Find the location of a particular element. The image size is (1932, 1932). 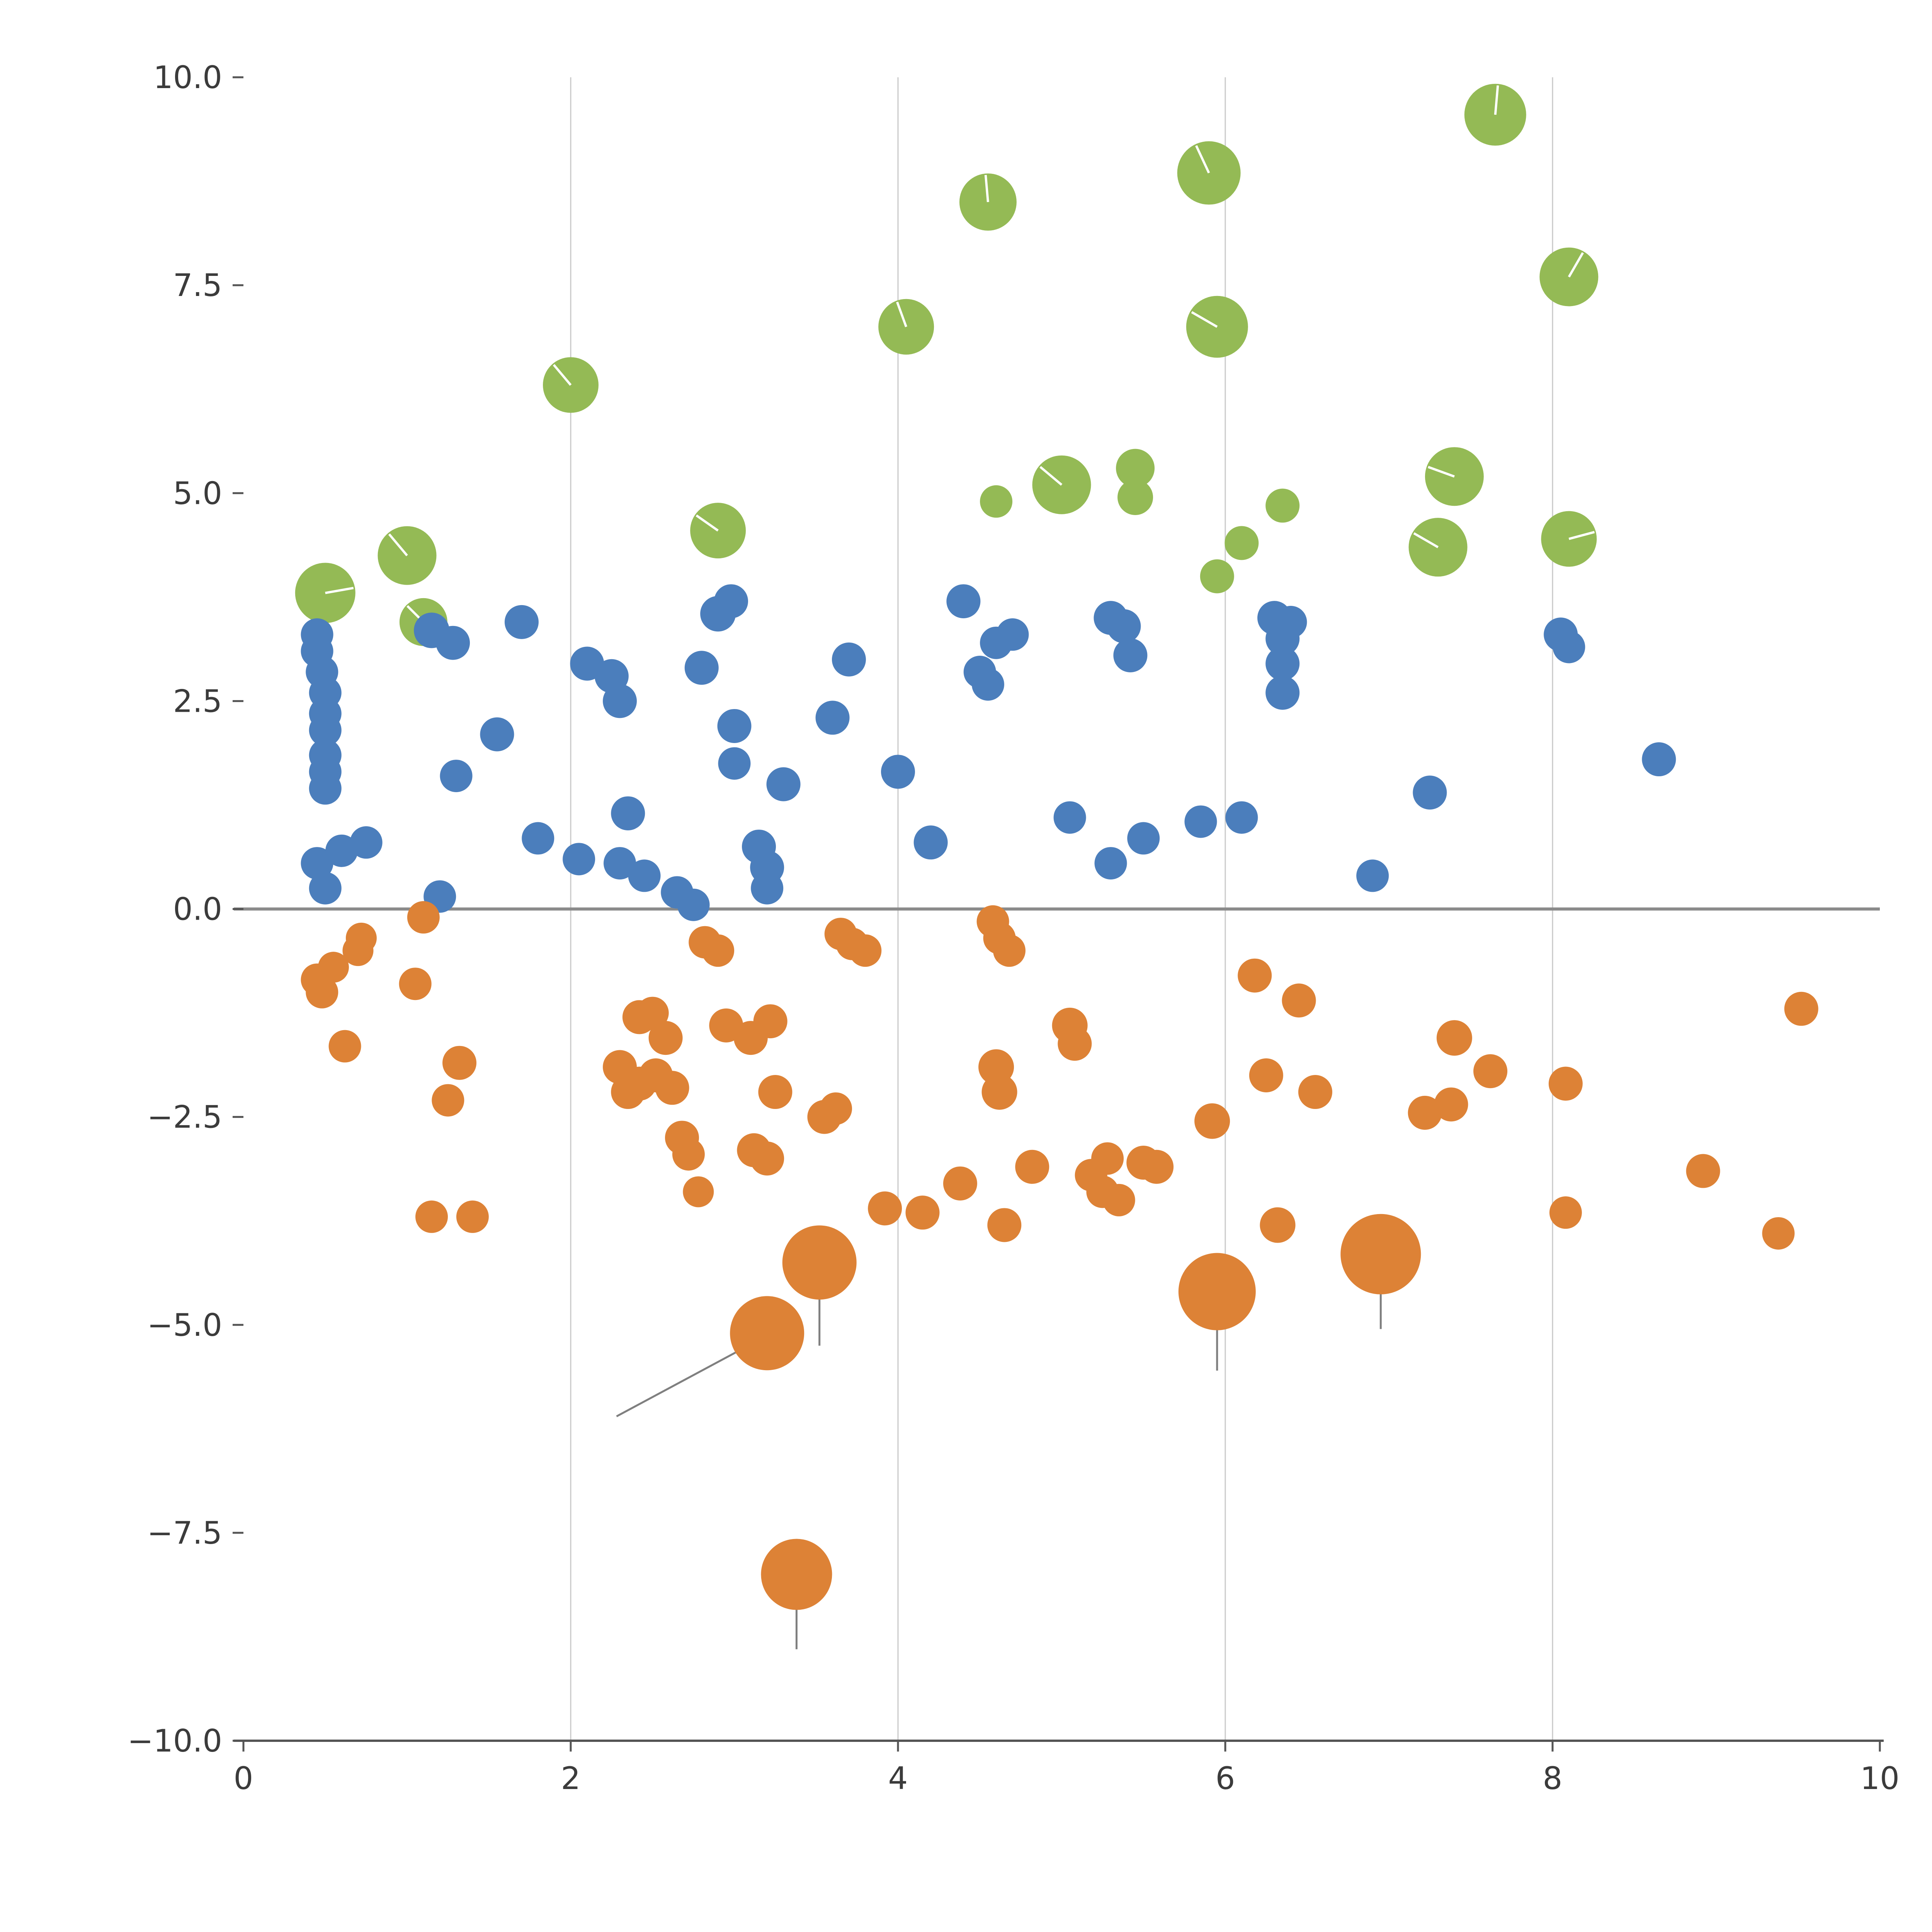

y-tick-label: −5.0 is located at coordinates (184, 1325).